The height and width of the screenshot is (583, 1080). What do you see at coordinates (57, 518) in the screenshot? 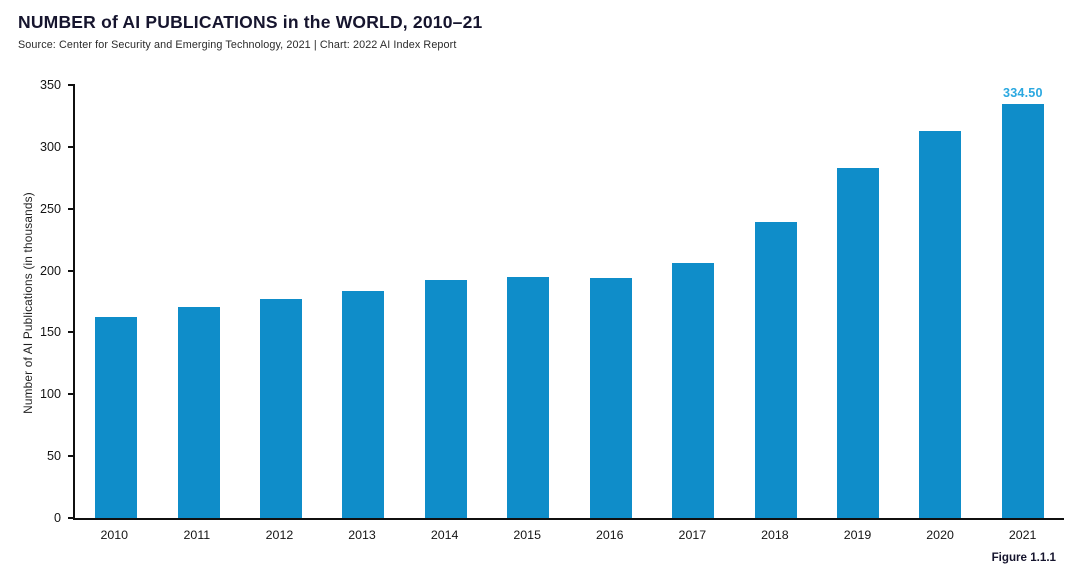
I see `y-tick-label: 0` at bounding box center [57, 518].